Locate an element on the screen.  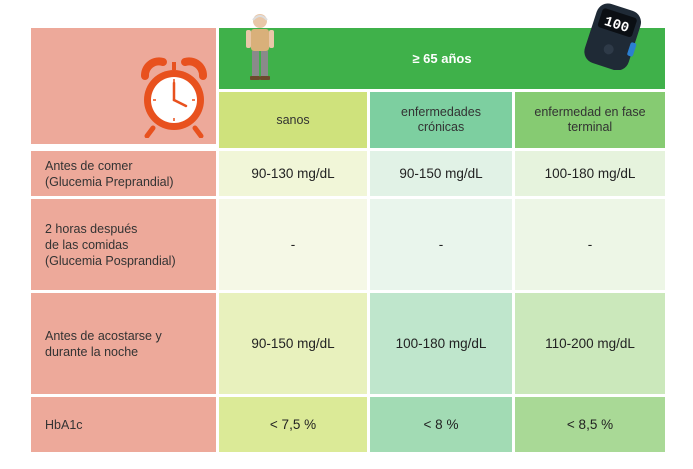
elderly-man-icon is located at coordinates (260, 47).